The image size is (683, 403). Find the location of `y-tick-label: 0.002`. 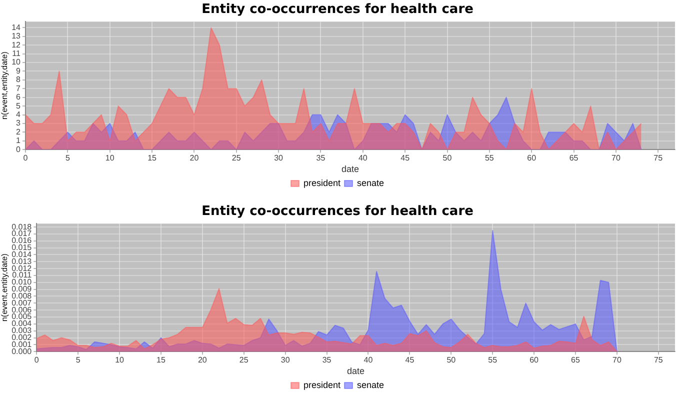

y-tick-label: 0.002 is located at coordinates (22, 337).